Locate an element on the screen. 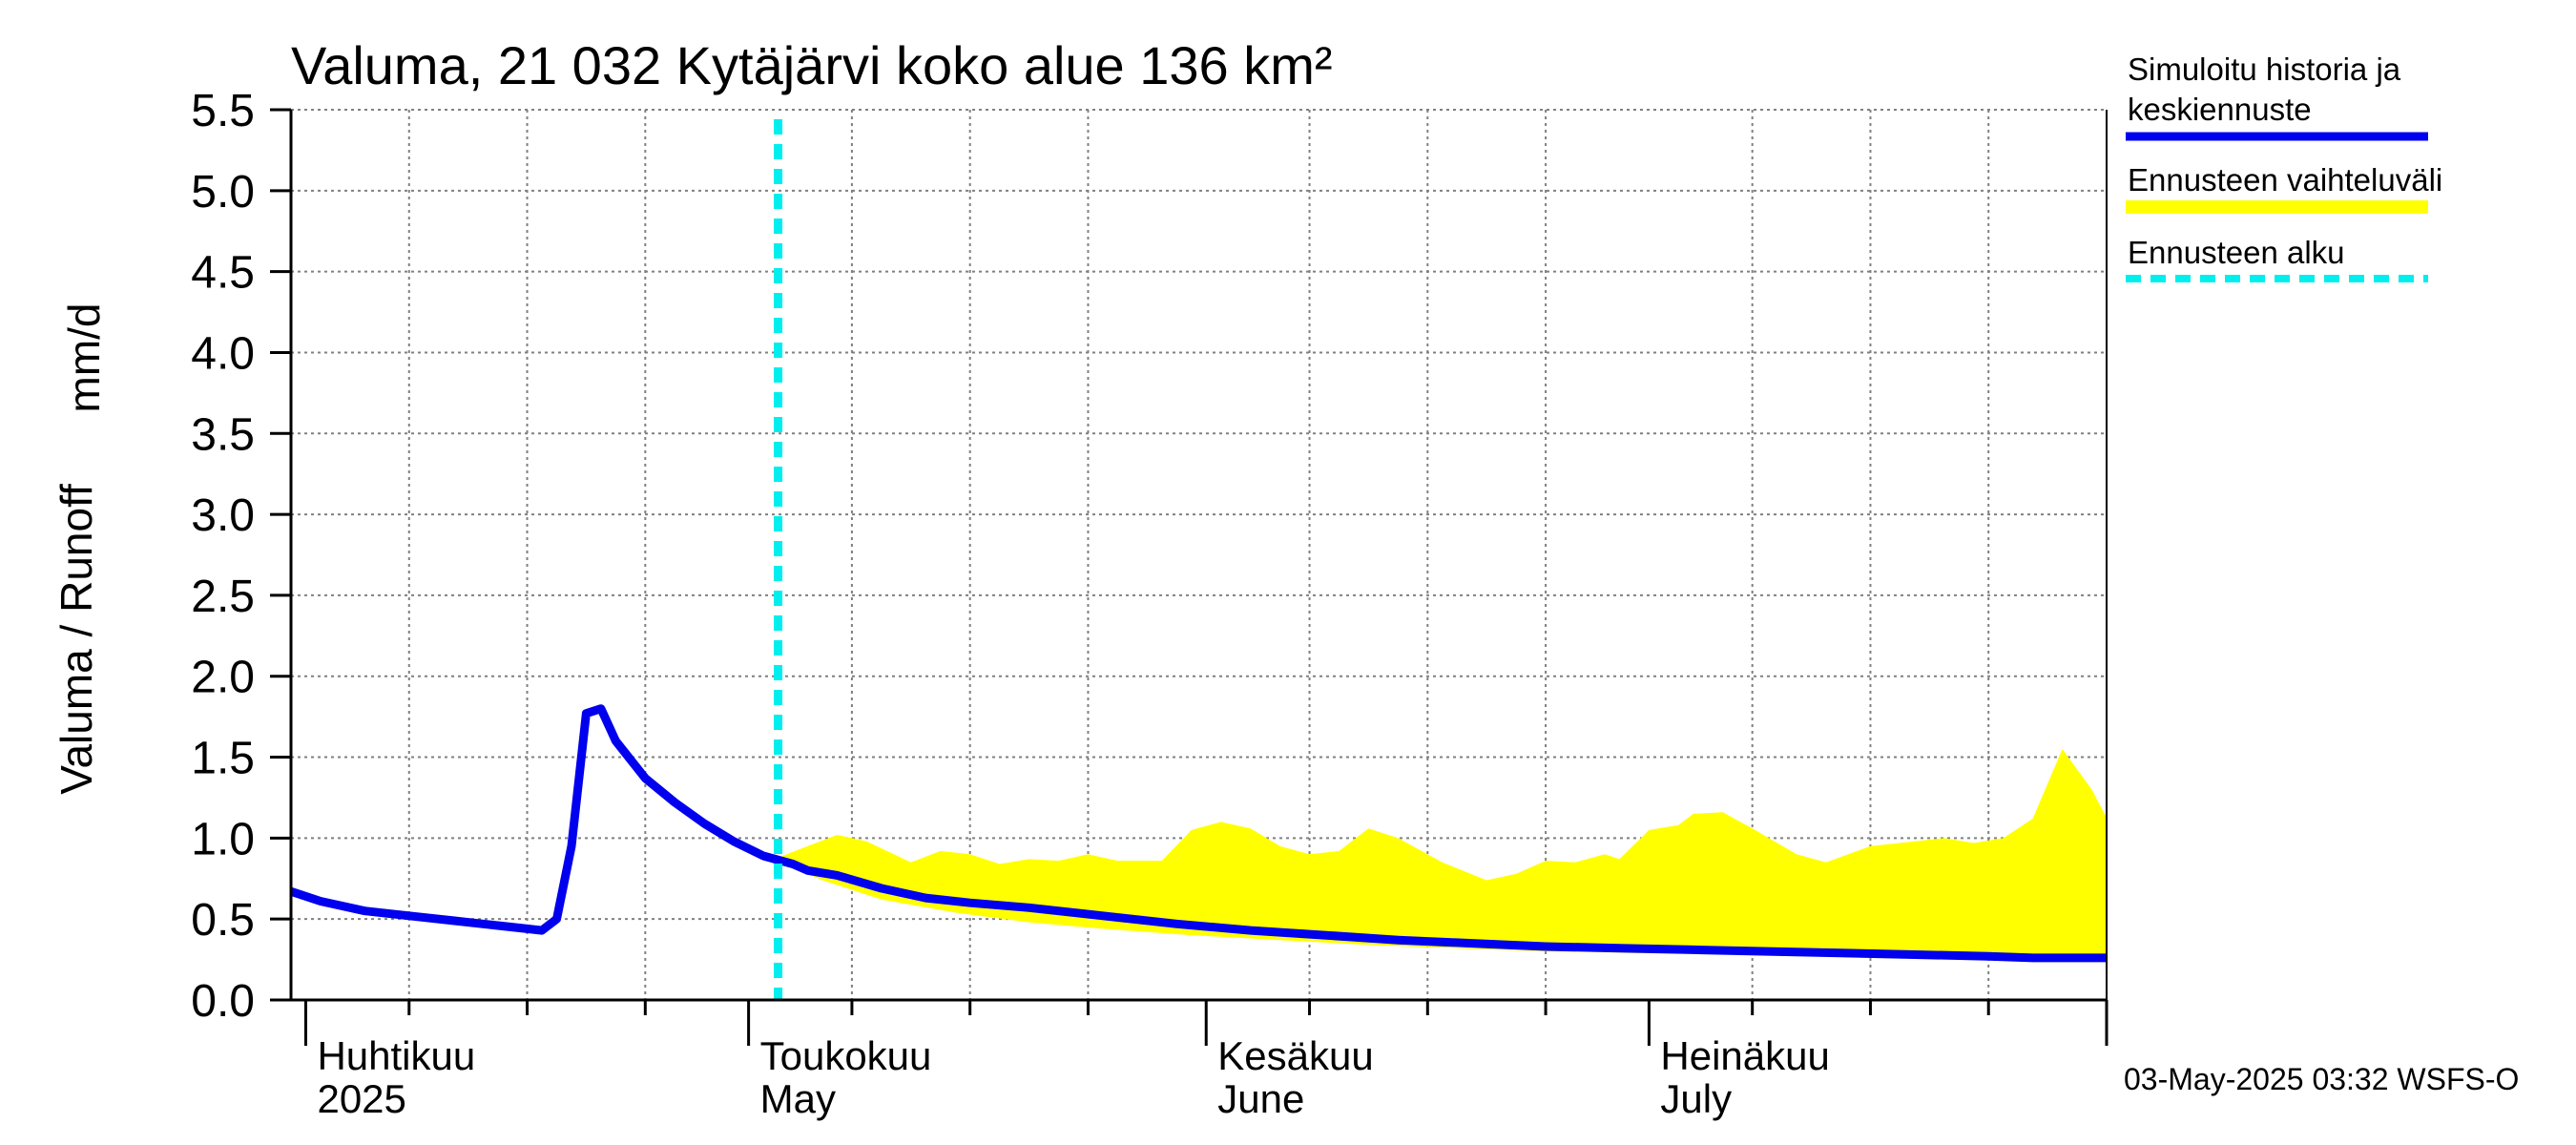  y-tick-label-6: 3.0 is located at coordinates (223, 516).